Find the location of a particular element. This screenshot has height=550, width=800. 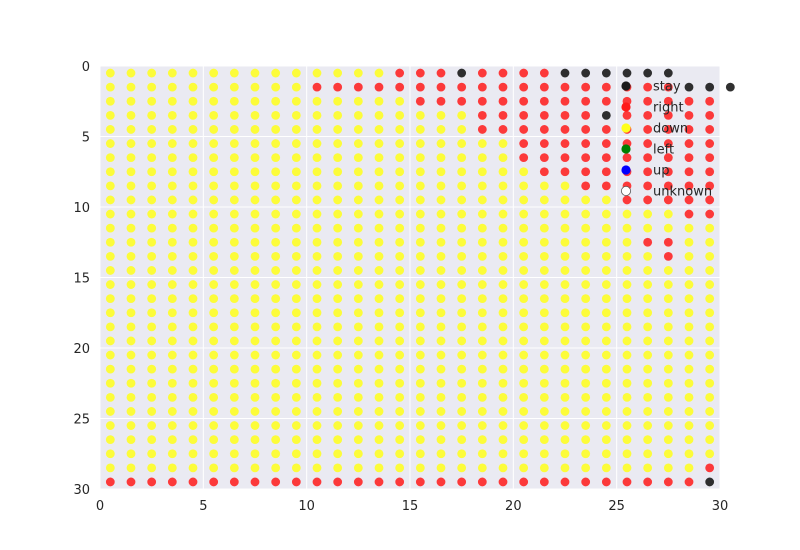

x-tick-label: 25 is located at coordinates (616, 506).